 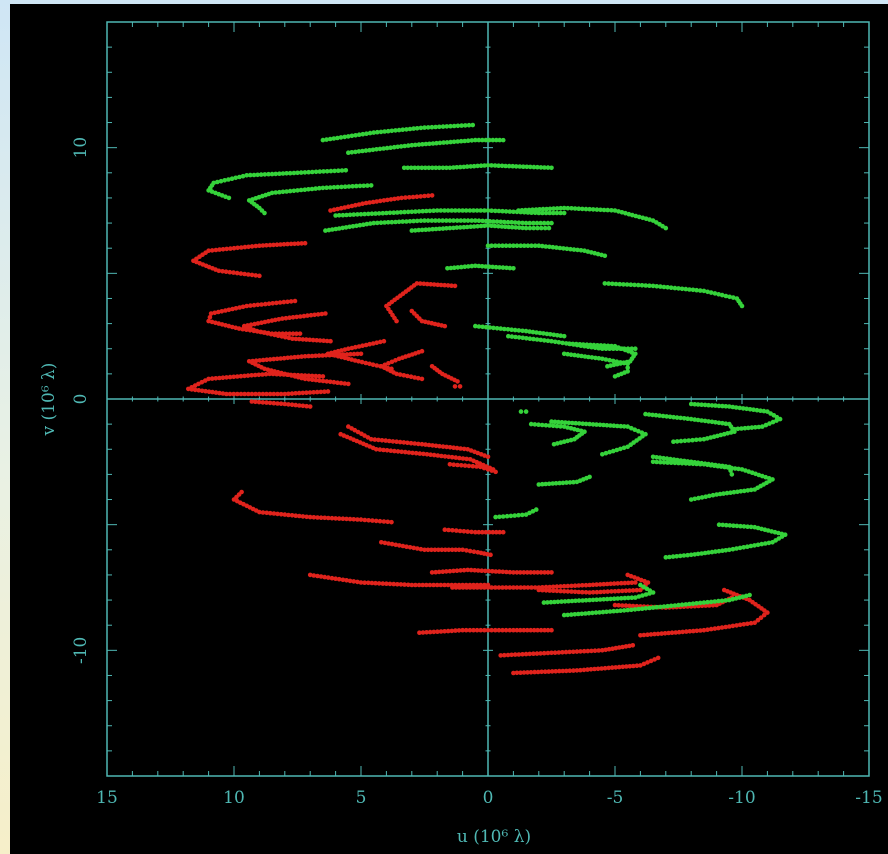 I want to click on uv-track-g25, so click(x=516, y=513).